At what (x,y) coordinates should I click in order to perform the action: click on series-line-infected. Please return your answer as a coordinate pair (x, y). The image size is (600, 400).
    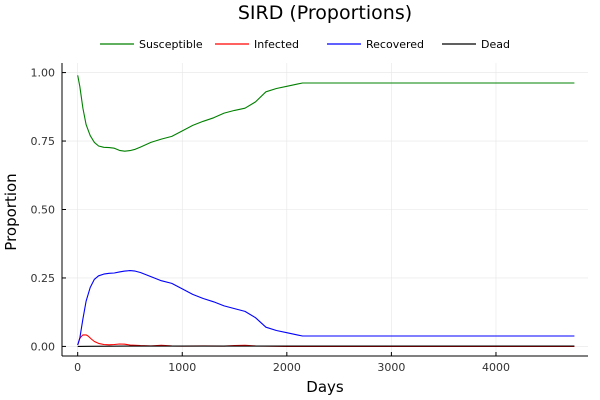
    Looking at the image, I should click on (326, 340).